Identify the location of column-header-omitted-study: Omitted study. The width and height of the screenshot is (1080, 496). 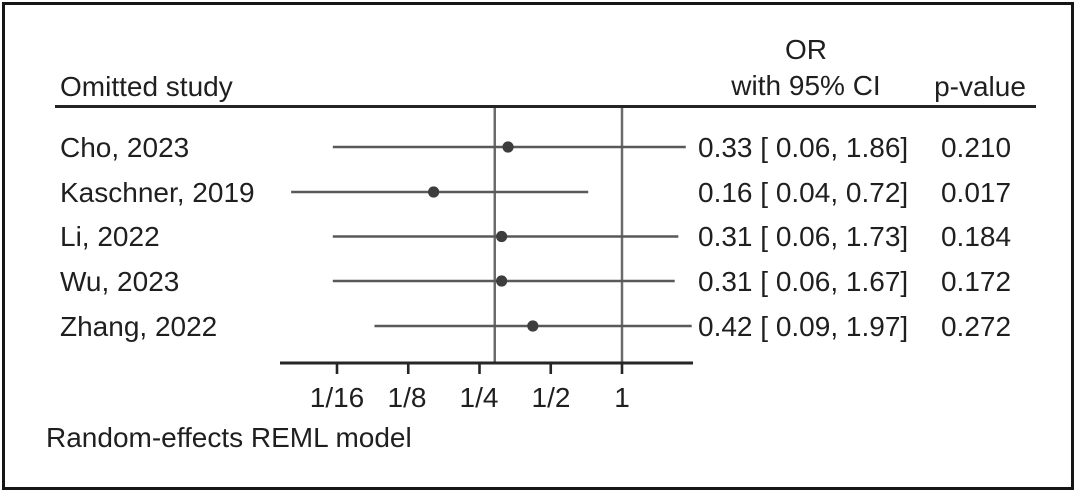
(146, 86).